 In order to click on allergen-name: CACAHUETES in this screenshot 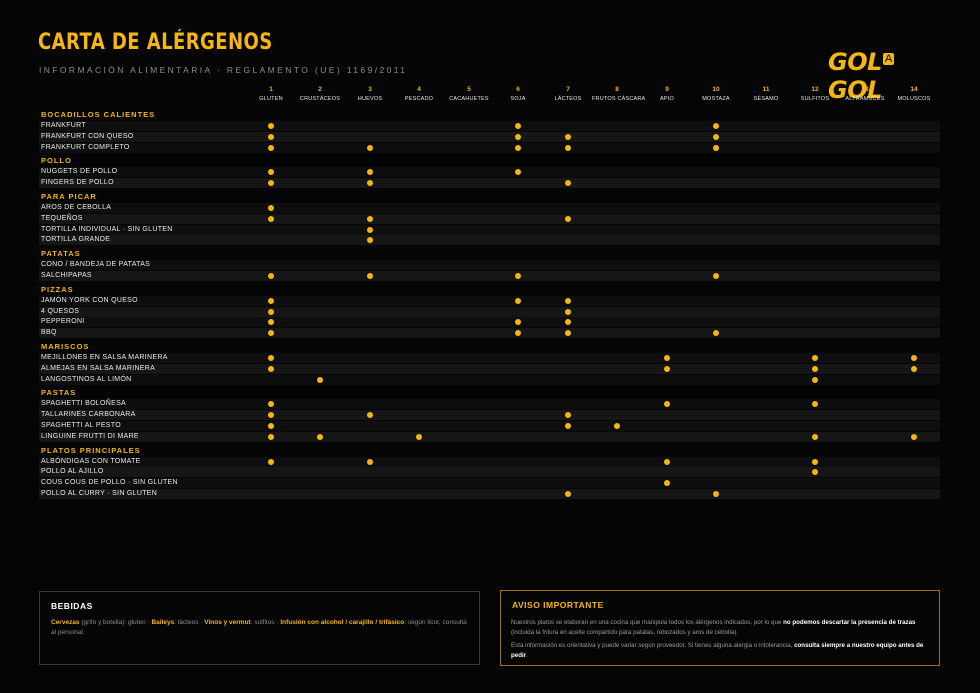, I will do `click(469, 99)`.